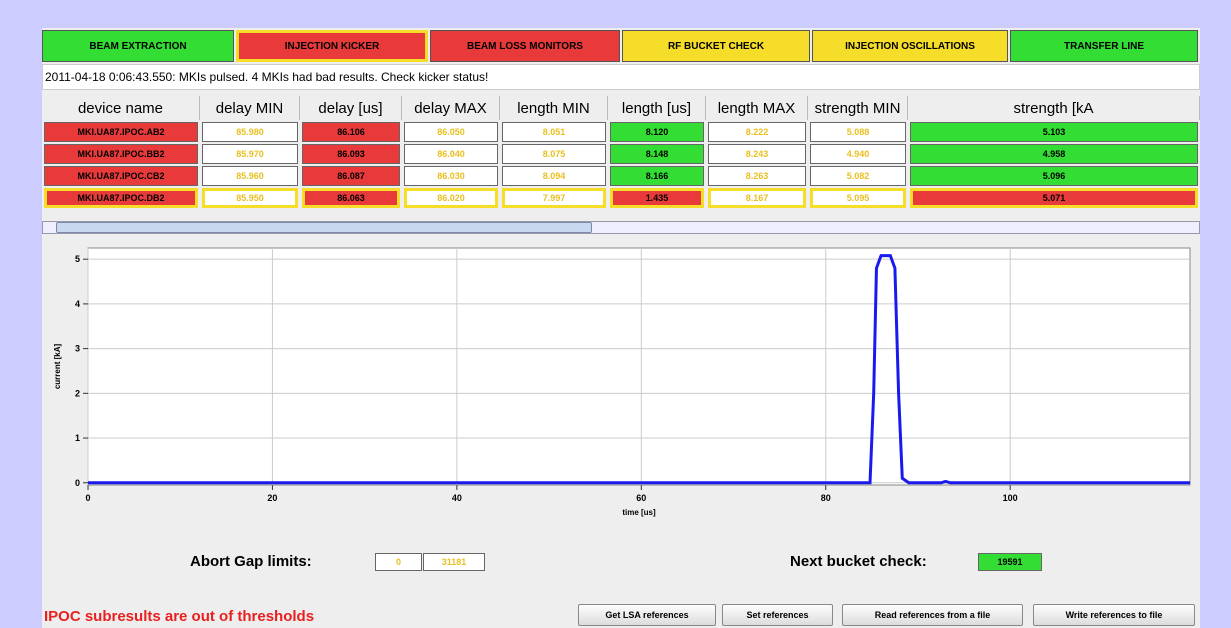 The width and height of the screenshot is (1231, 628). Describe the element at coordinates (451, 176) in the screenshot. I see `table-cell: 86.030` at that location.